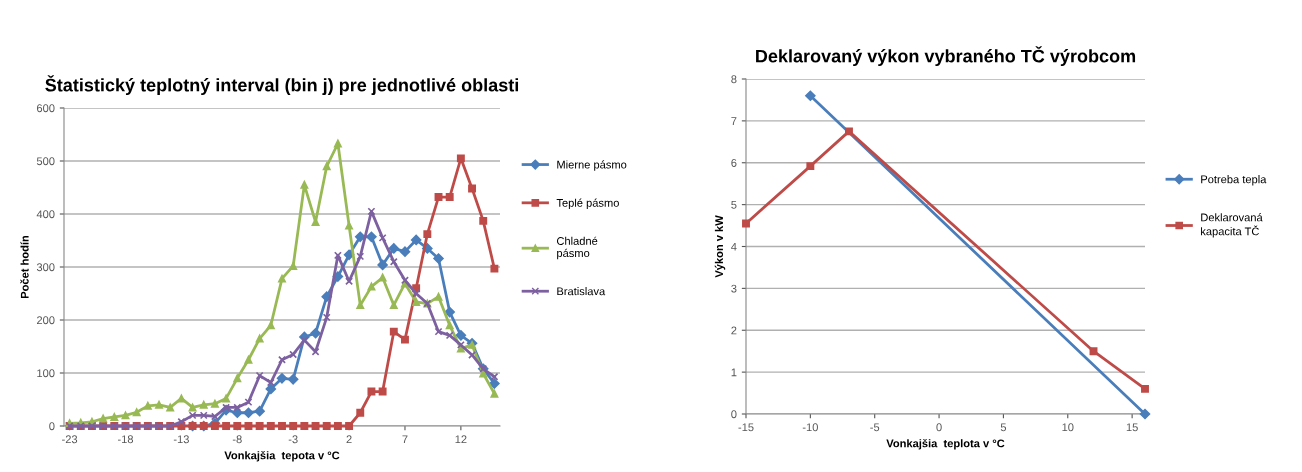 The image size is (1302, 472). Describe the element at coordinates (46, 373) in the screenshot. I see `y-tick-label: 100` at that location.